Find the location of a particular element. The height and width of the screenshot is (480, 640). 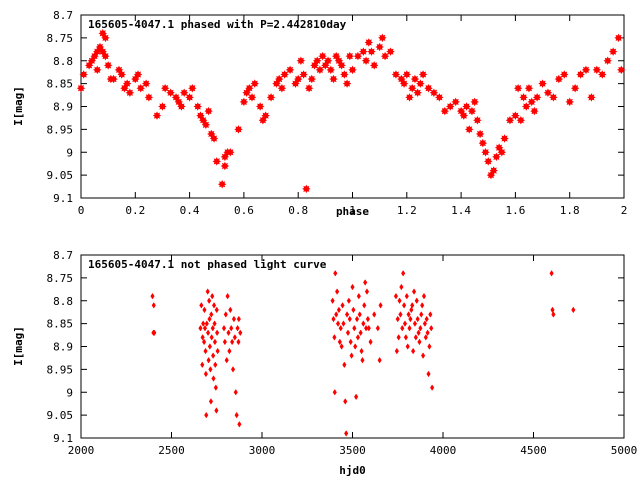

y-tick-label: 8.85 is located at coordinates (60, 84).